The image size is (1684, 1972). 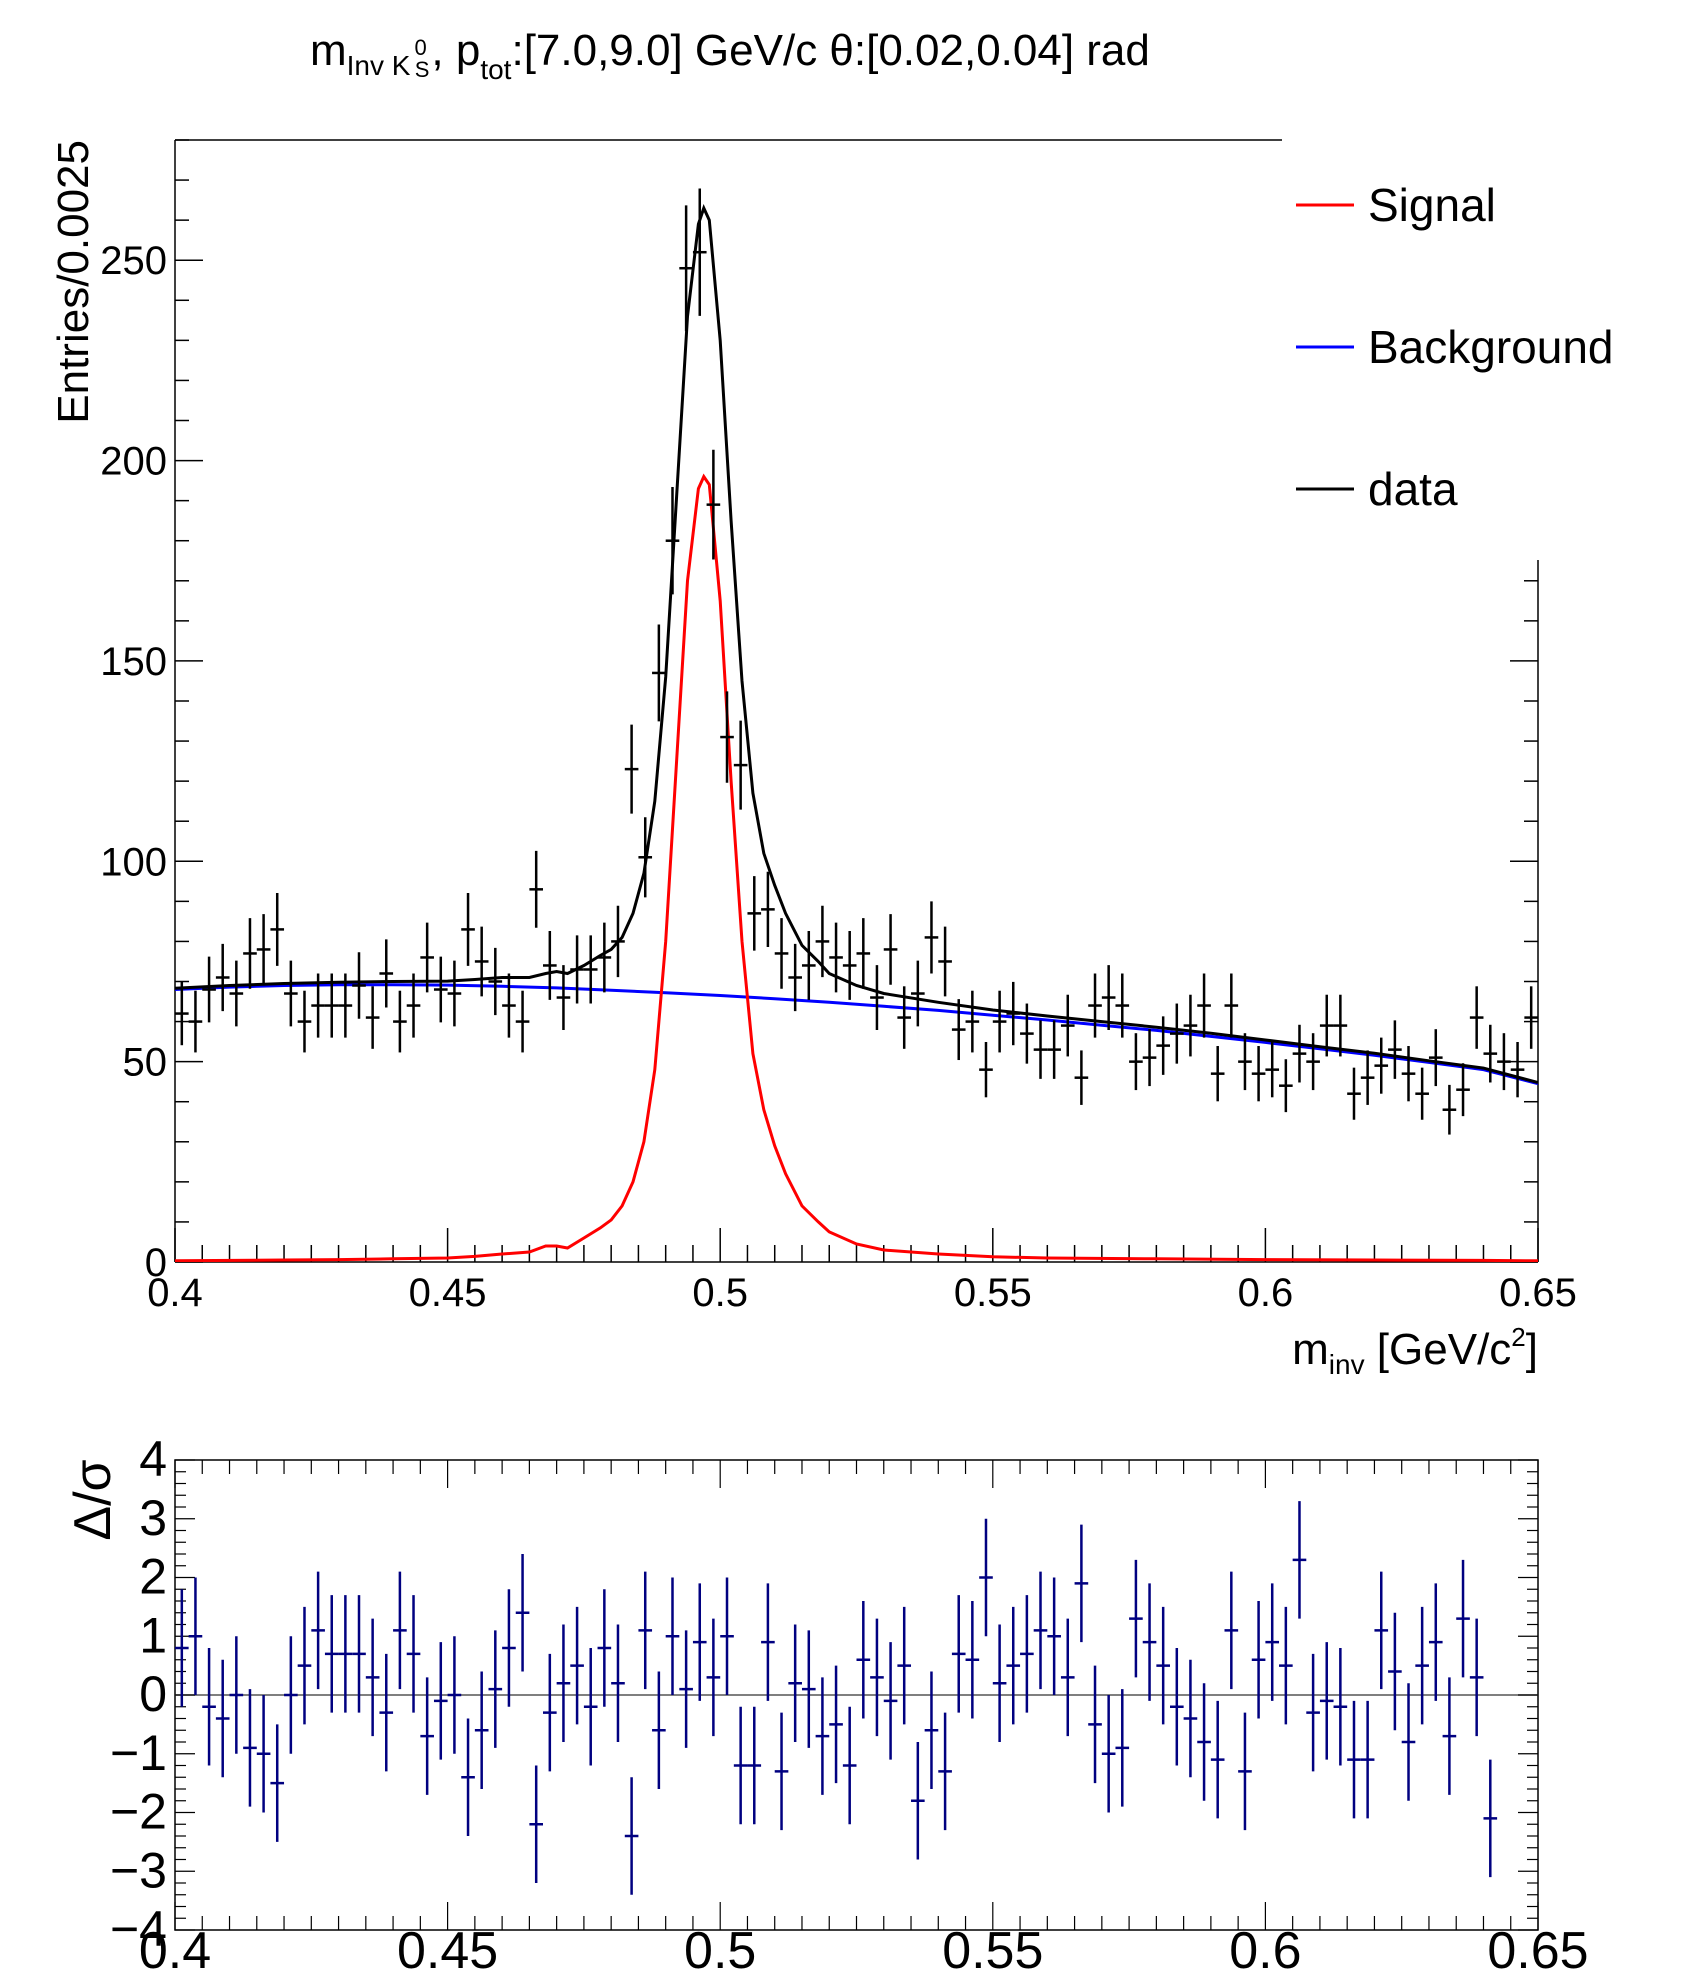 I want to click on x-axis-label-unit: [GeV/c, so click(x=1438, y=1349).